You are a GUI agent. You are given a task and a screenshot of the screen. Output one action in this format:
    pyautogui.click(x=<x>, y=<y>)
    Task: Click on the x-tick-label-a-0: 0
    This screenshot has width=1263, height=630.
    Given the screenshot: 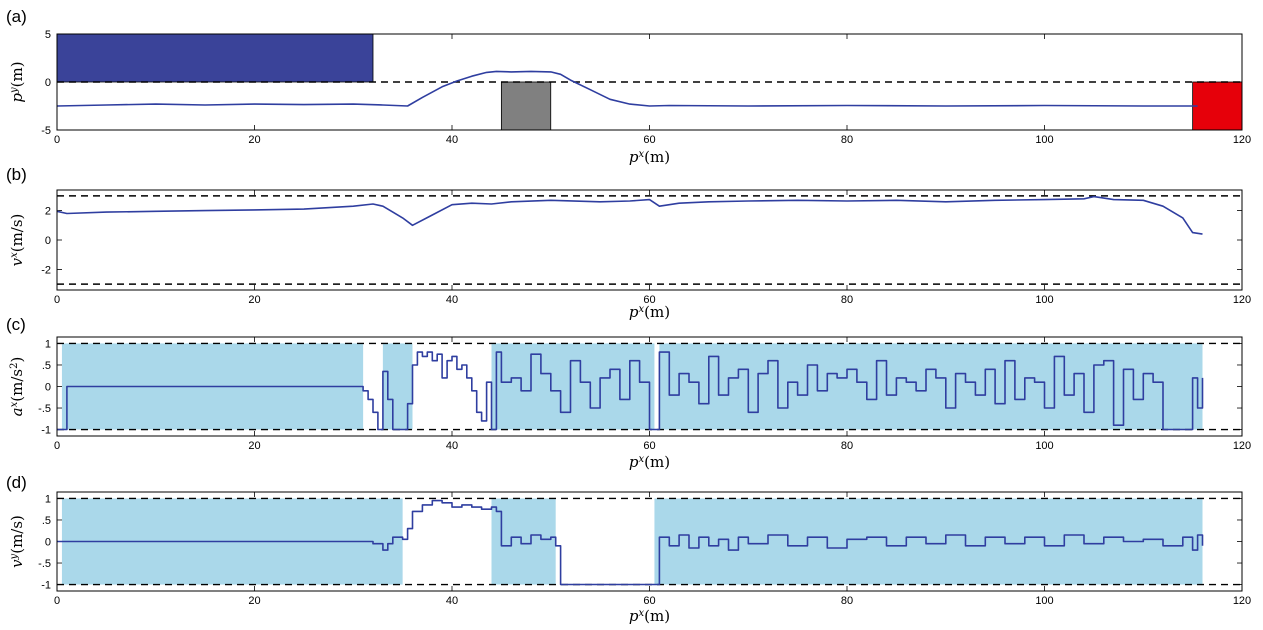 What is the action you would take?
    pyautogui.click(x=57, y=140)
    